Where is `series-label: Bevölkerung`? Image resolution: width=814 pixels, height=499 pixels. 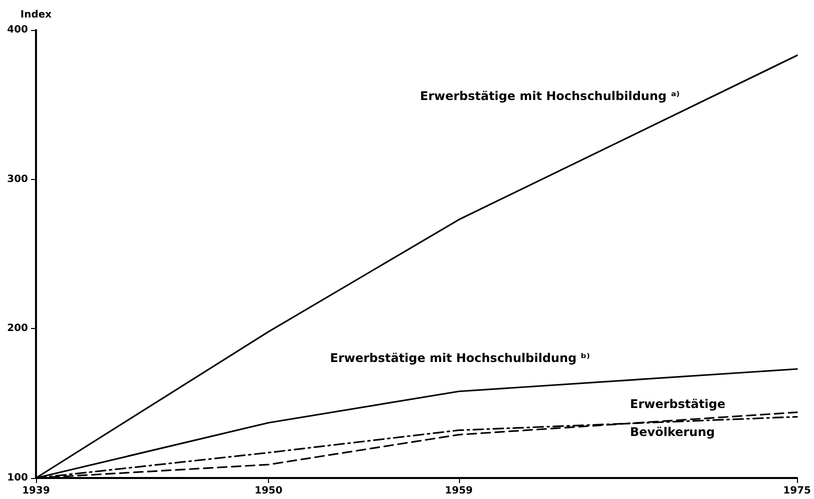 series-label: Bevölkerung is located at coordinates (672, 432).